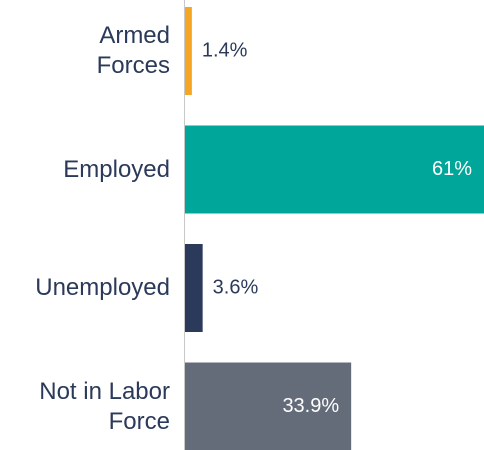  I want to click on category-label: Not in Labor Force, so click(104, 406).